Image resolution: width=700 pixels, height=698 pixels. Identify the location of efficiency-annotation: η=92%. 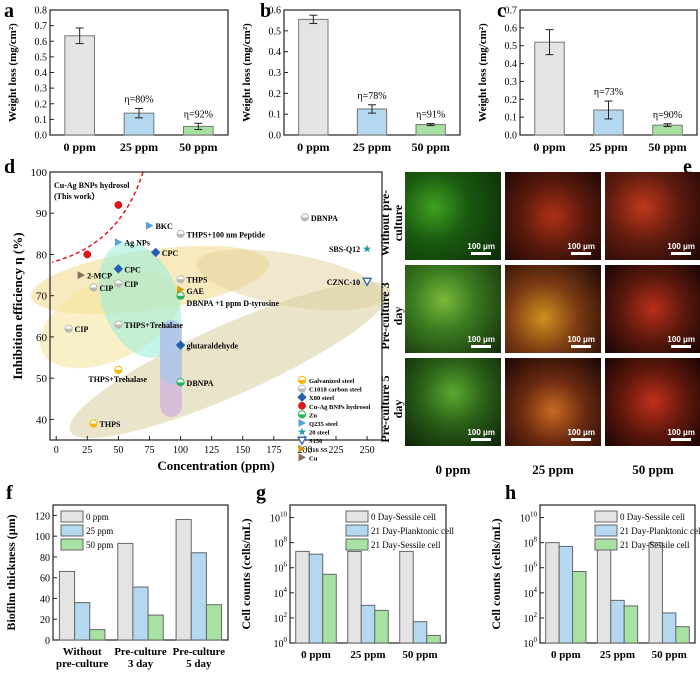
(198, 114).